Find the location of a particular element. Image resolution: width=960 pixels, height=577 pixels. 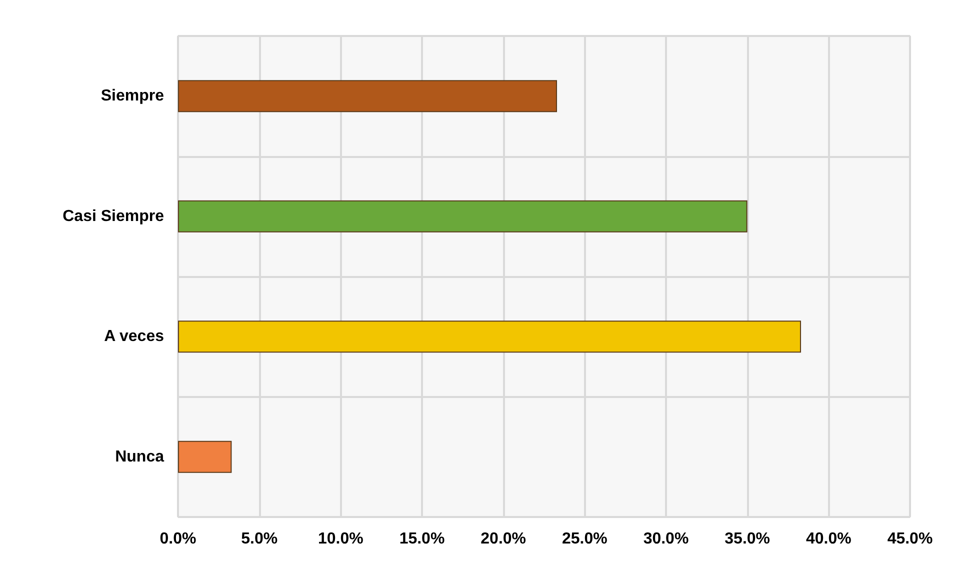

x-tick-label: 25.0% is located at coordinates (585, 539).